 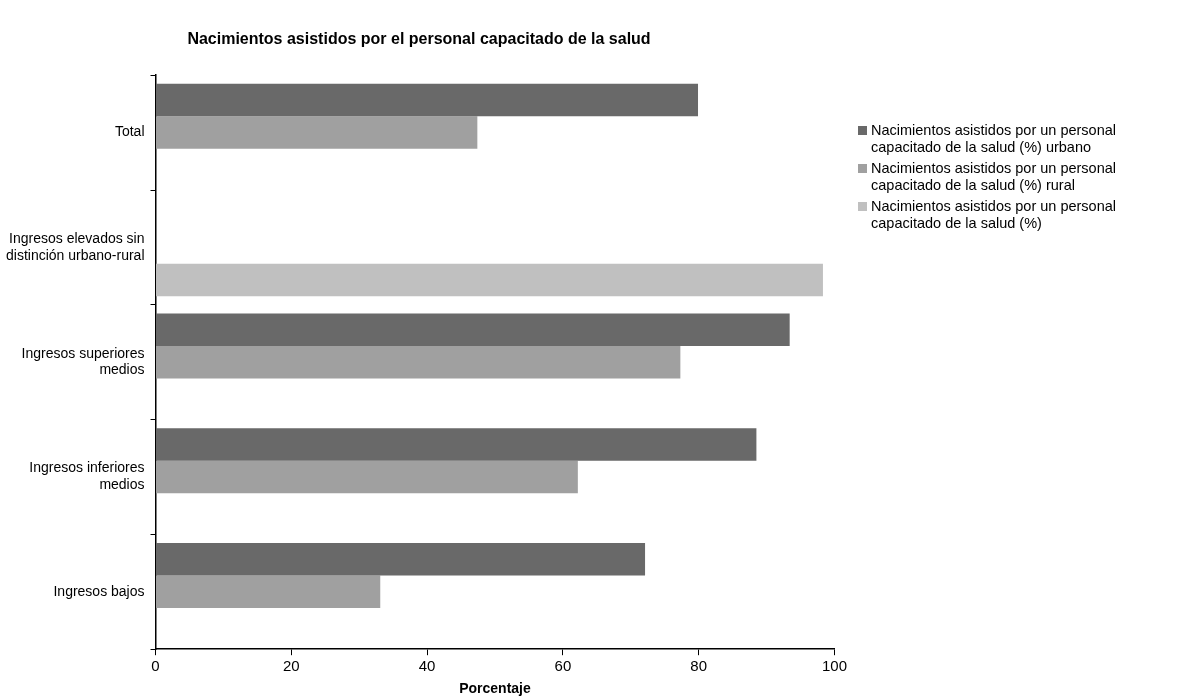 I want to click on legend-label: Nacimientos asistidos por un personal capacitado de la salud (%), so click(x=994, y=215).